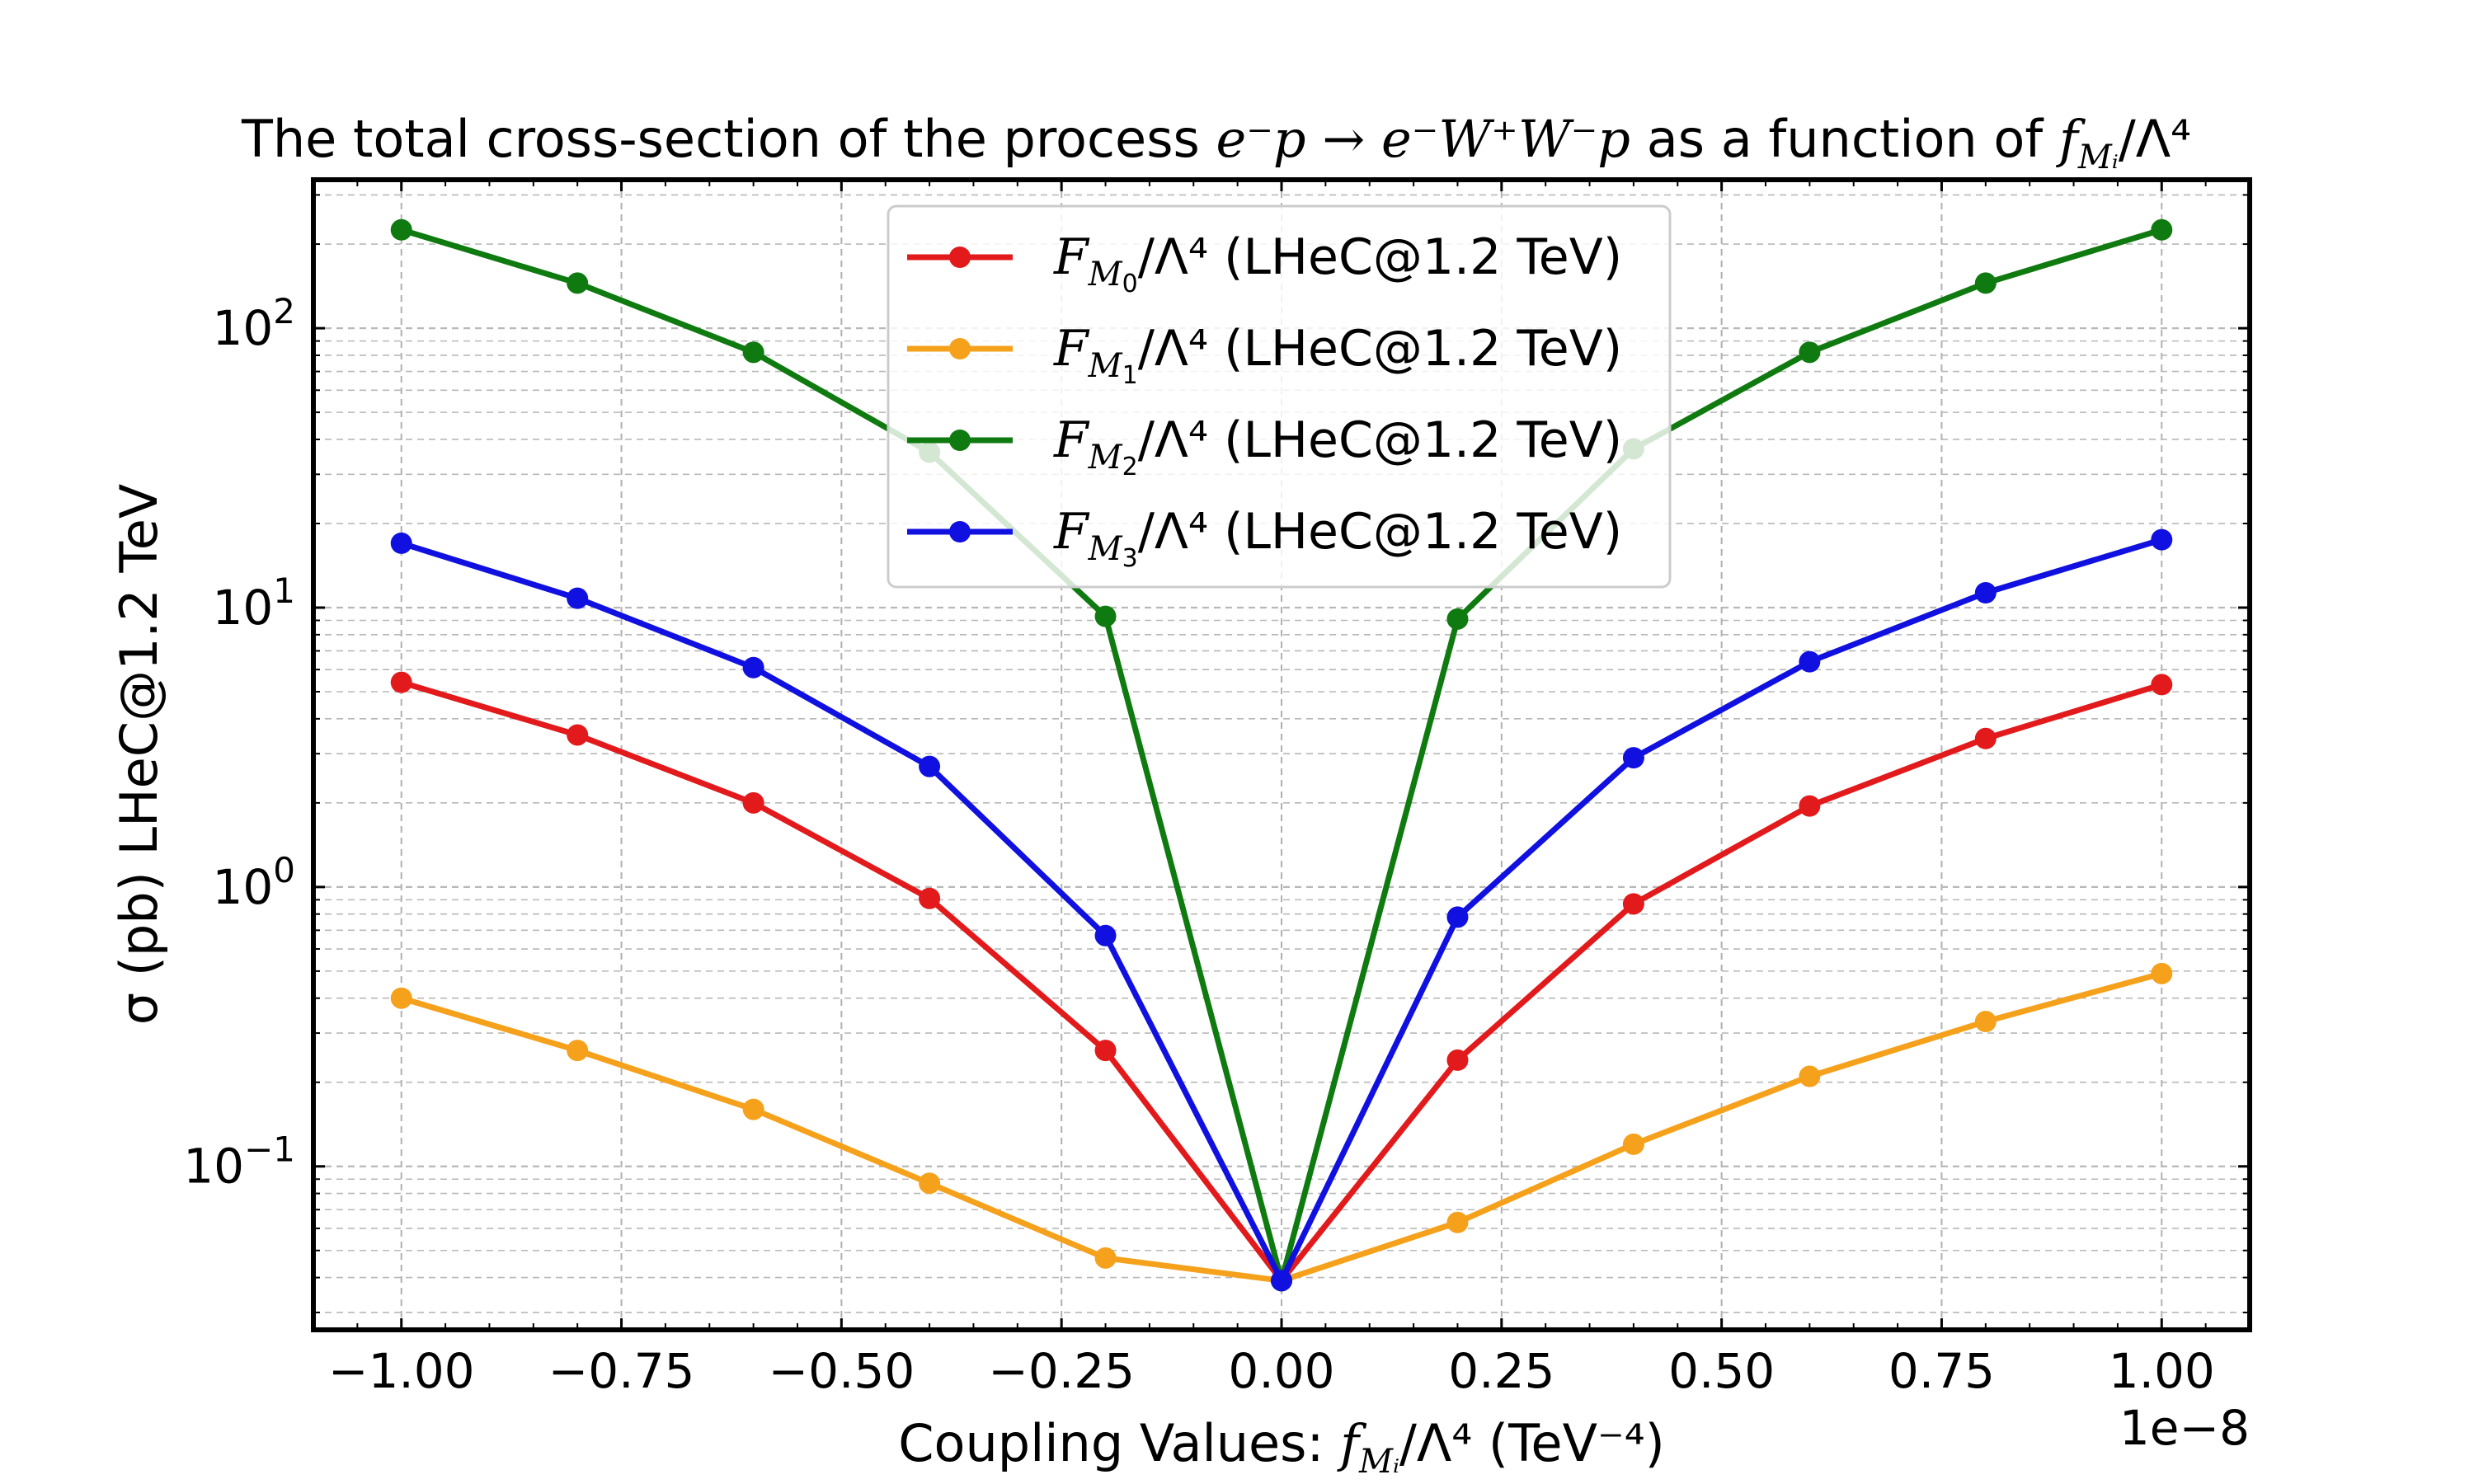 The width and height of the screenshot is (2474, 1484). I want to click on legend-label: FM3/Λ⁴ (LHeC@1.2 TeV), so click(1337, 538).